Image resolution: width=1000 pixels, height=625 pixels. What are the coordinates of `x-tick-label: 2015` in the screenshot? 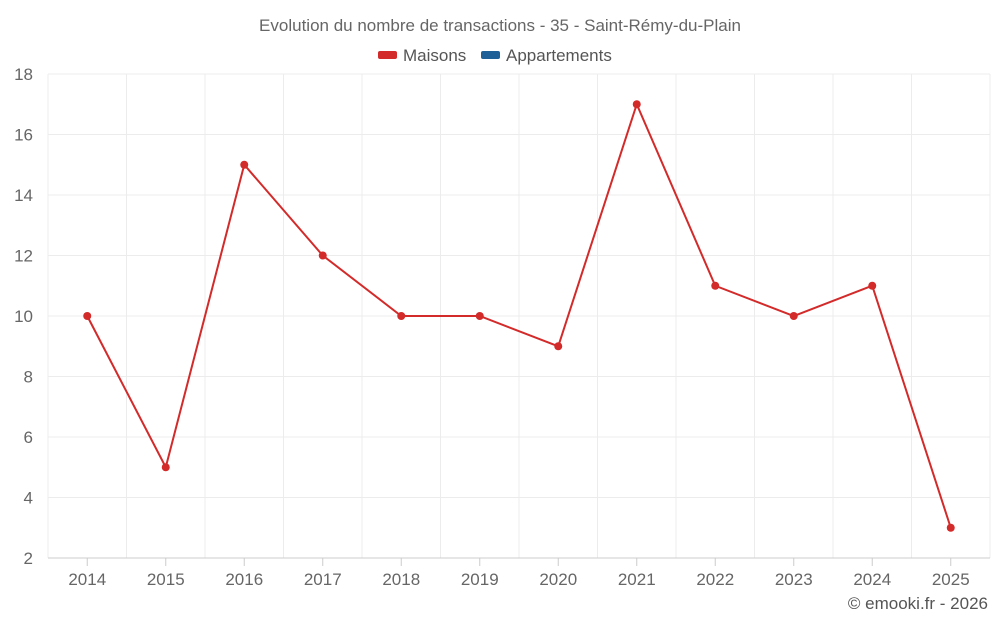 It's located at (166, 579).